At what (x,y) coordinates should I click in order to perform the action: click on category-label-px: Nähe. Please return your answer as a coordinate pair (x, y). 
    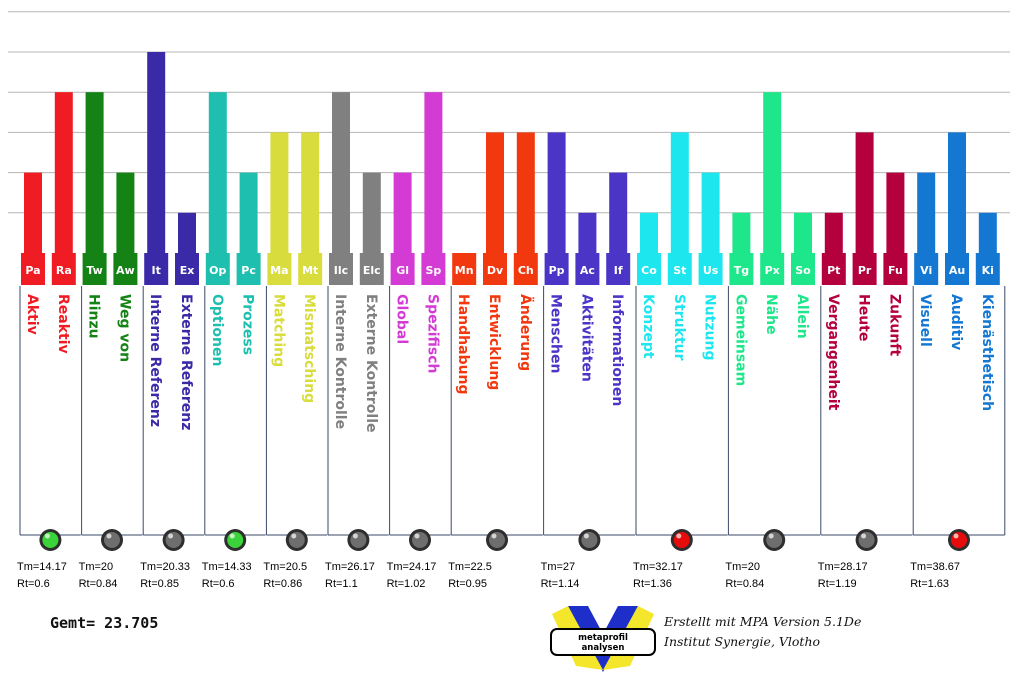
    Looking at the image, I should click on (771, 314).